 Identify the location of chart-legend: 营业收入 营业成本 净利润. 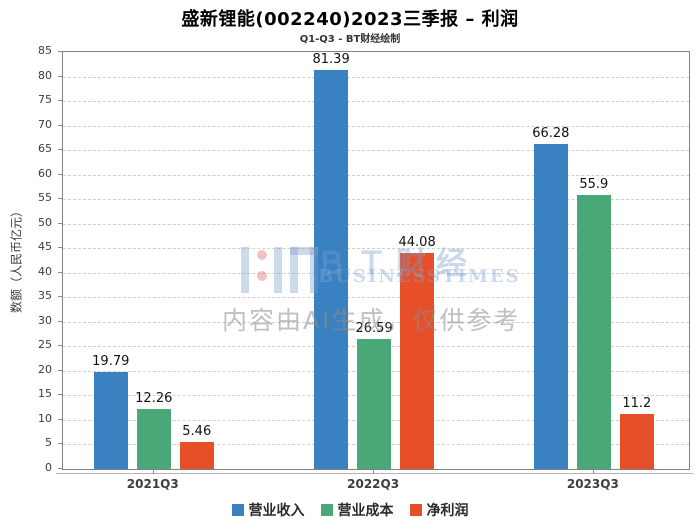
(350, 510).